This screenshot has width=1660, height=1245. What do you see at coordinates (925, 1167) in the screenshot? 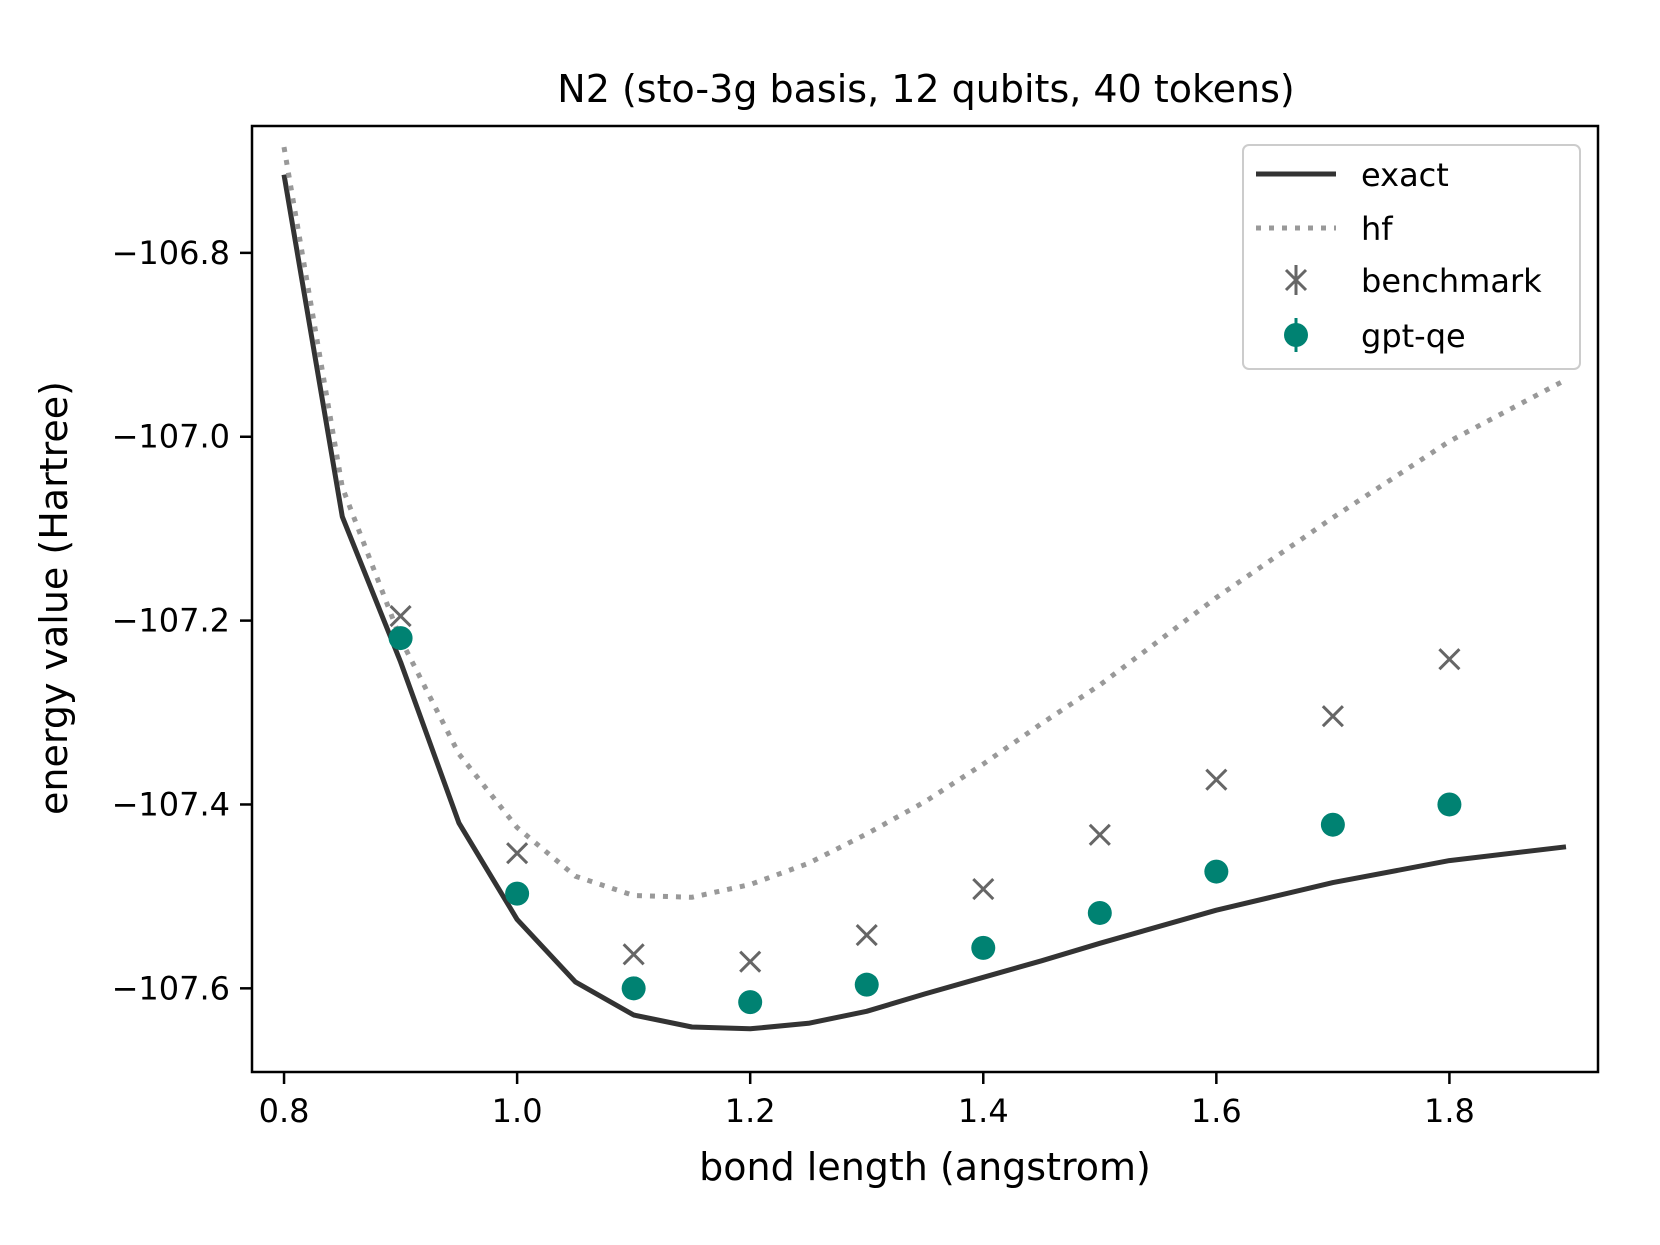
I see `x-axis-label: bond length (angstrom)` at bounding box center [925, 1167].